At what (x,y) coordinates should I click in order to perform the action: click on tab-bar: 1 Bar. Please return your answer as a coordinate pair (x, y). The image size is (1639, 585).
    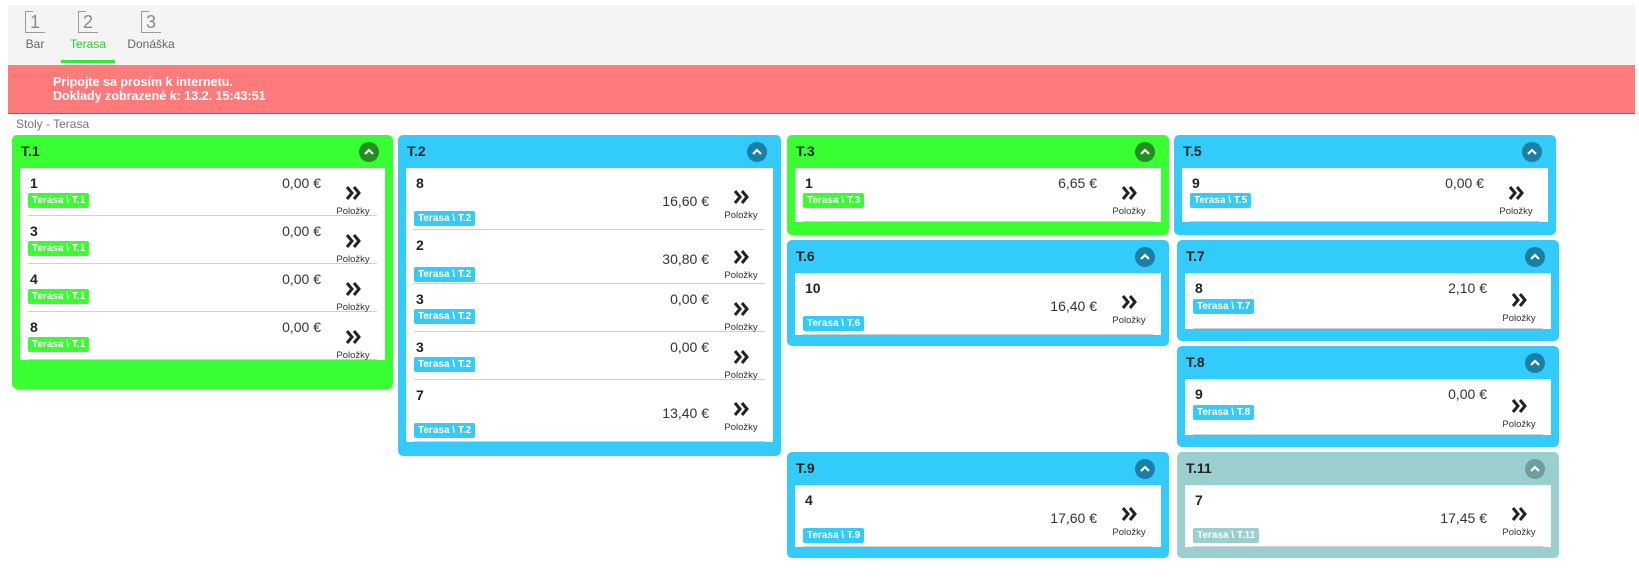
    Looking at the image, I should click on (35, 37).